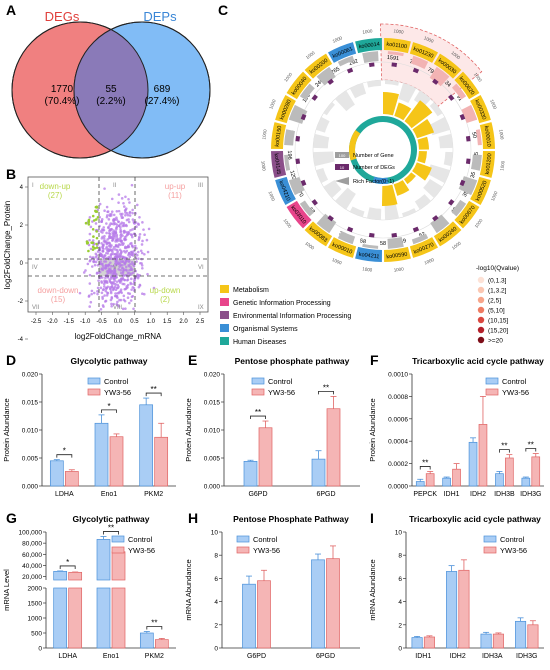 The height and width of the screenshot is (670, 550). I want to click on legend-swatch-control, so click(492, 381).